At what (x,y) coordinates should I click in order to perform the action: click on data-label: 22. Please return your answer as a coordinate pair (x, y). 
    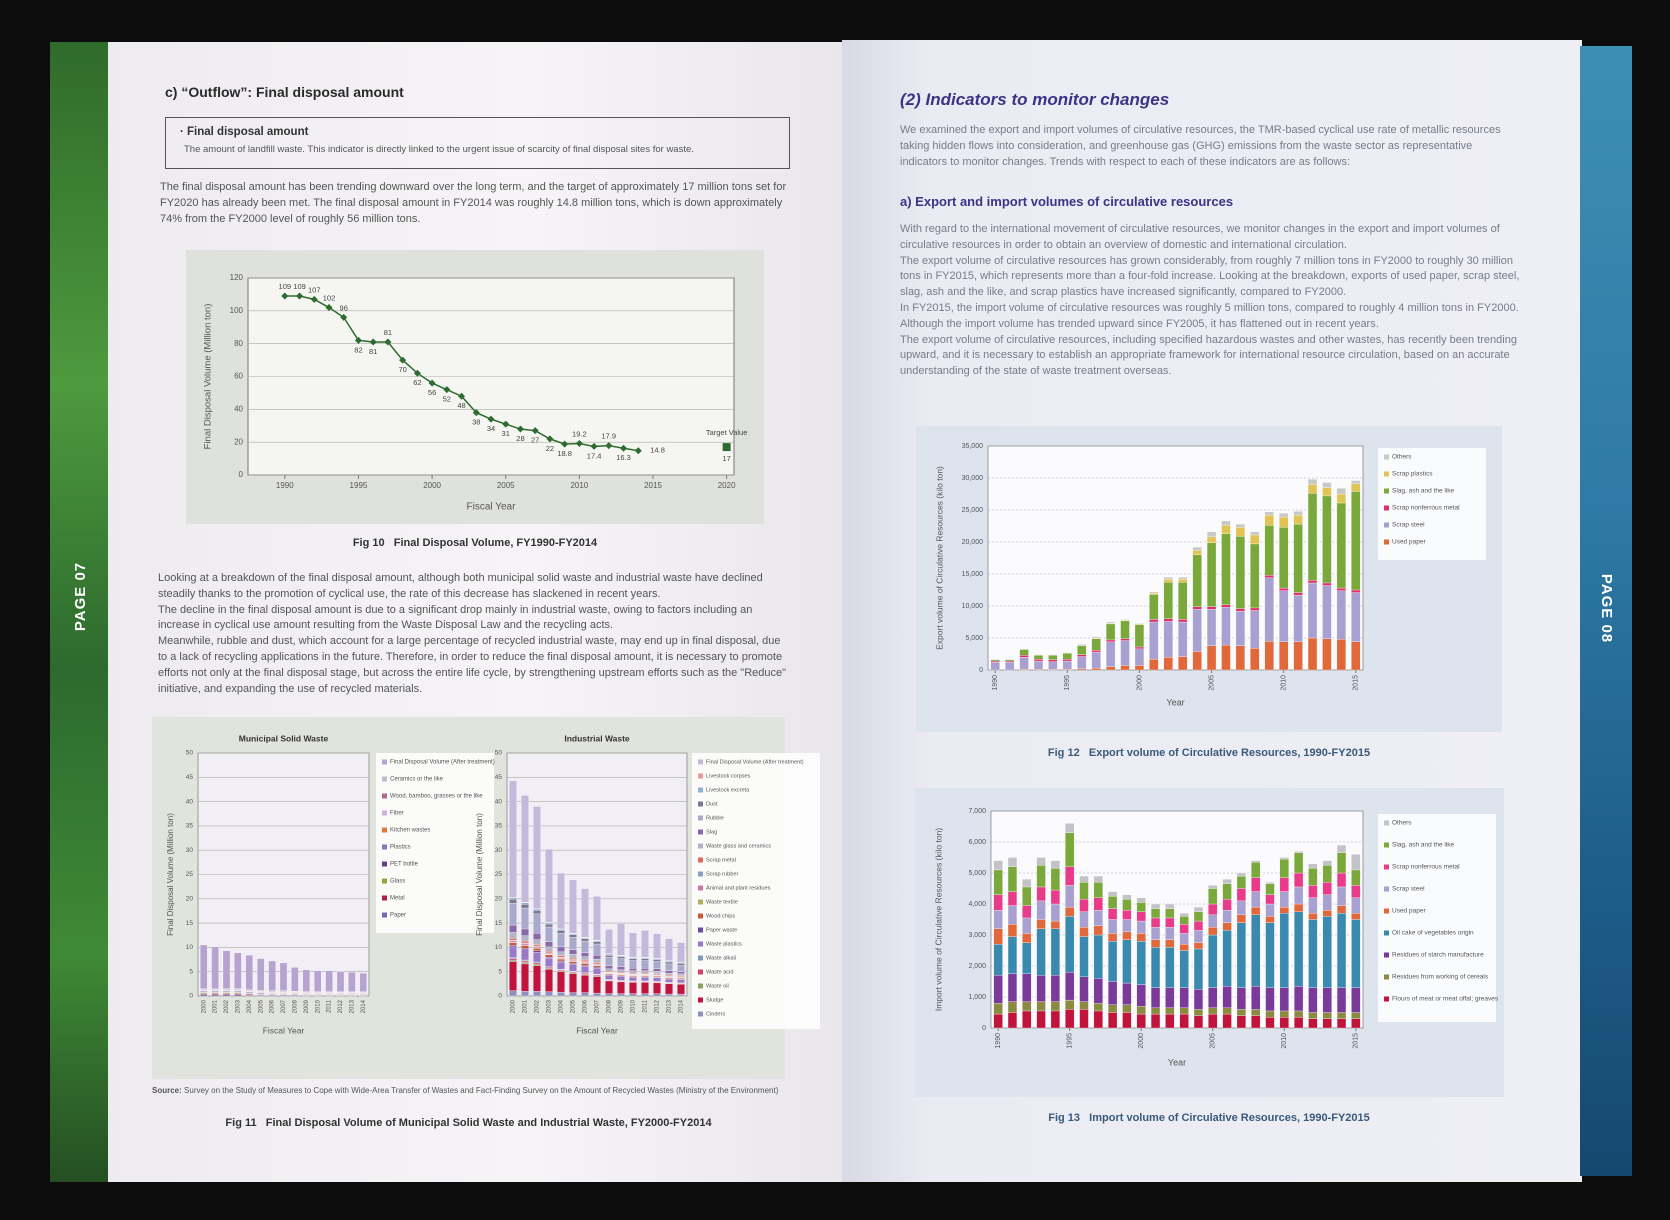
    Looking at the image, I should click on (550, 448).